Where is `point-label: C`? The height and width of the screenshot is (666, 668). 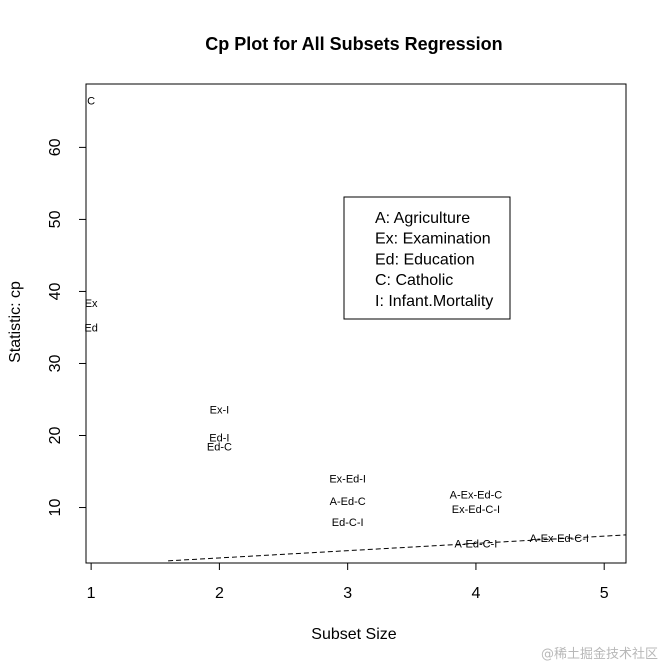
point-label: C is located at coordinates (91, 102).